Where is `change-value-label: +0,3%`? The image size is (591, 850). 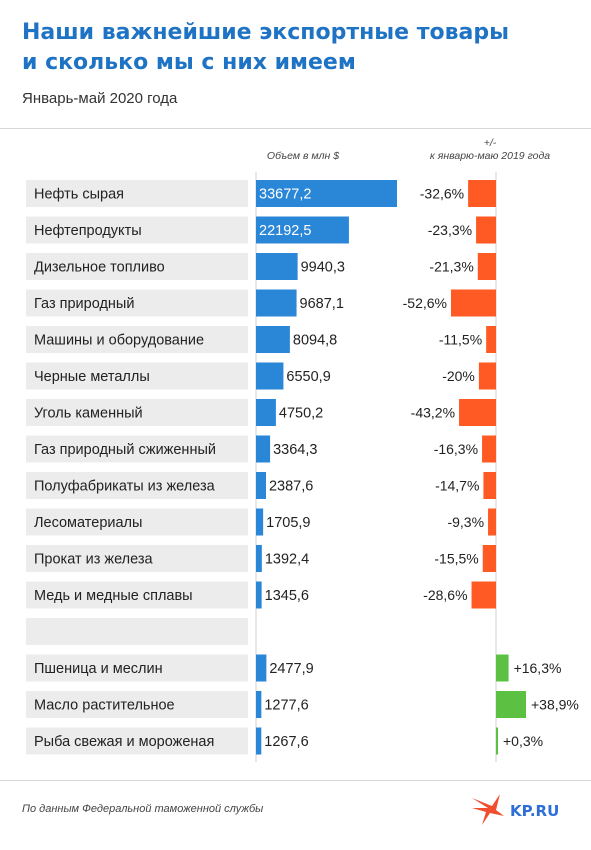 change-value-label: +0,3% is located at coordinates (523, 741).